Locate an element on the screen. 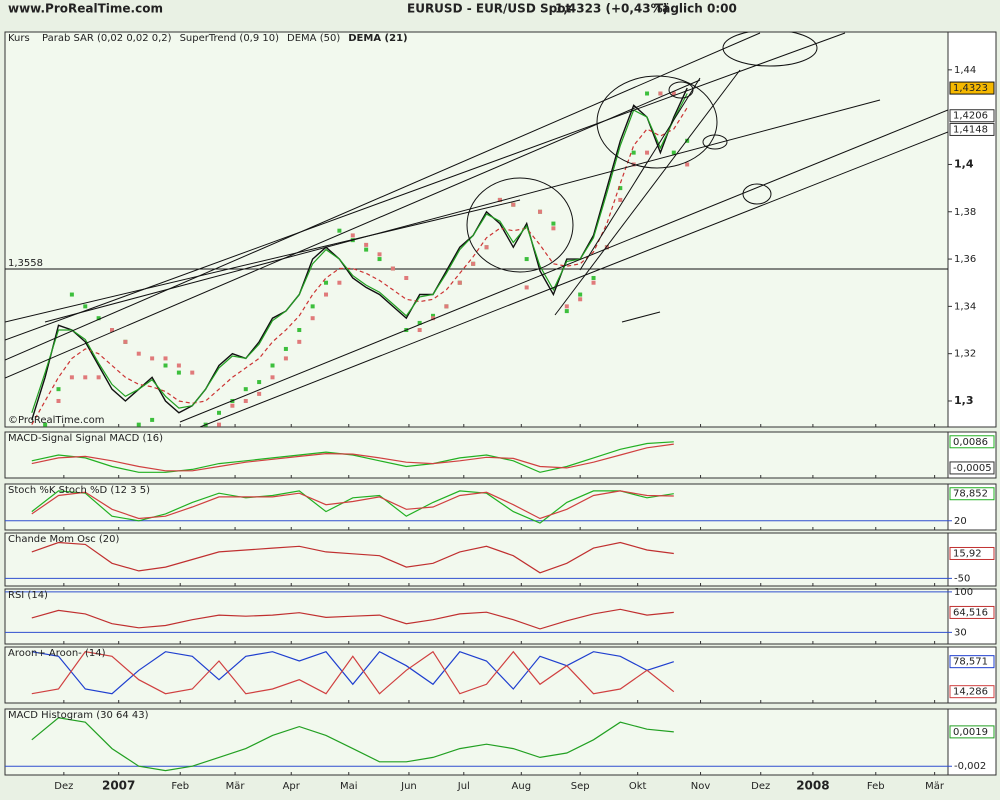  level-label: 1,3558 is located at coordinates (25, 263).